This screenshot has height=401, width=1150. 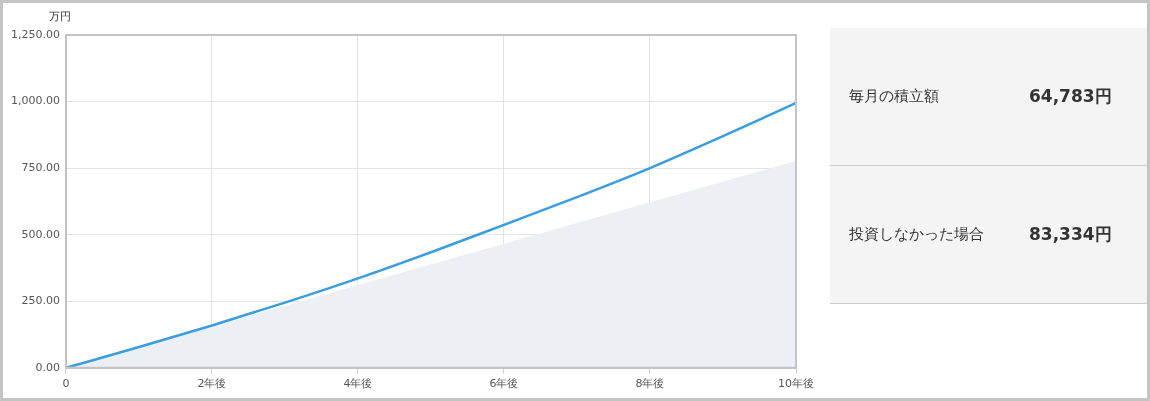 I want to click on y-tick-label: 1,000.00, so click(x=35, y=101).